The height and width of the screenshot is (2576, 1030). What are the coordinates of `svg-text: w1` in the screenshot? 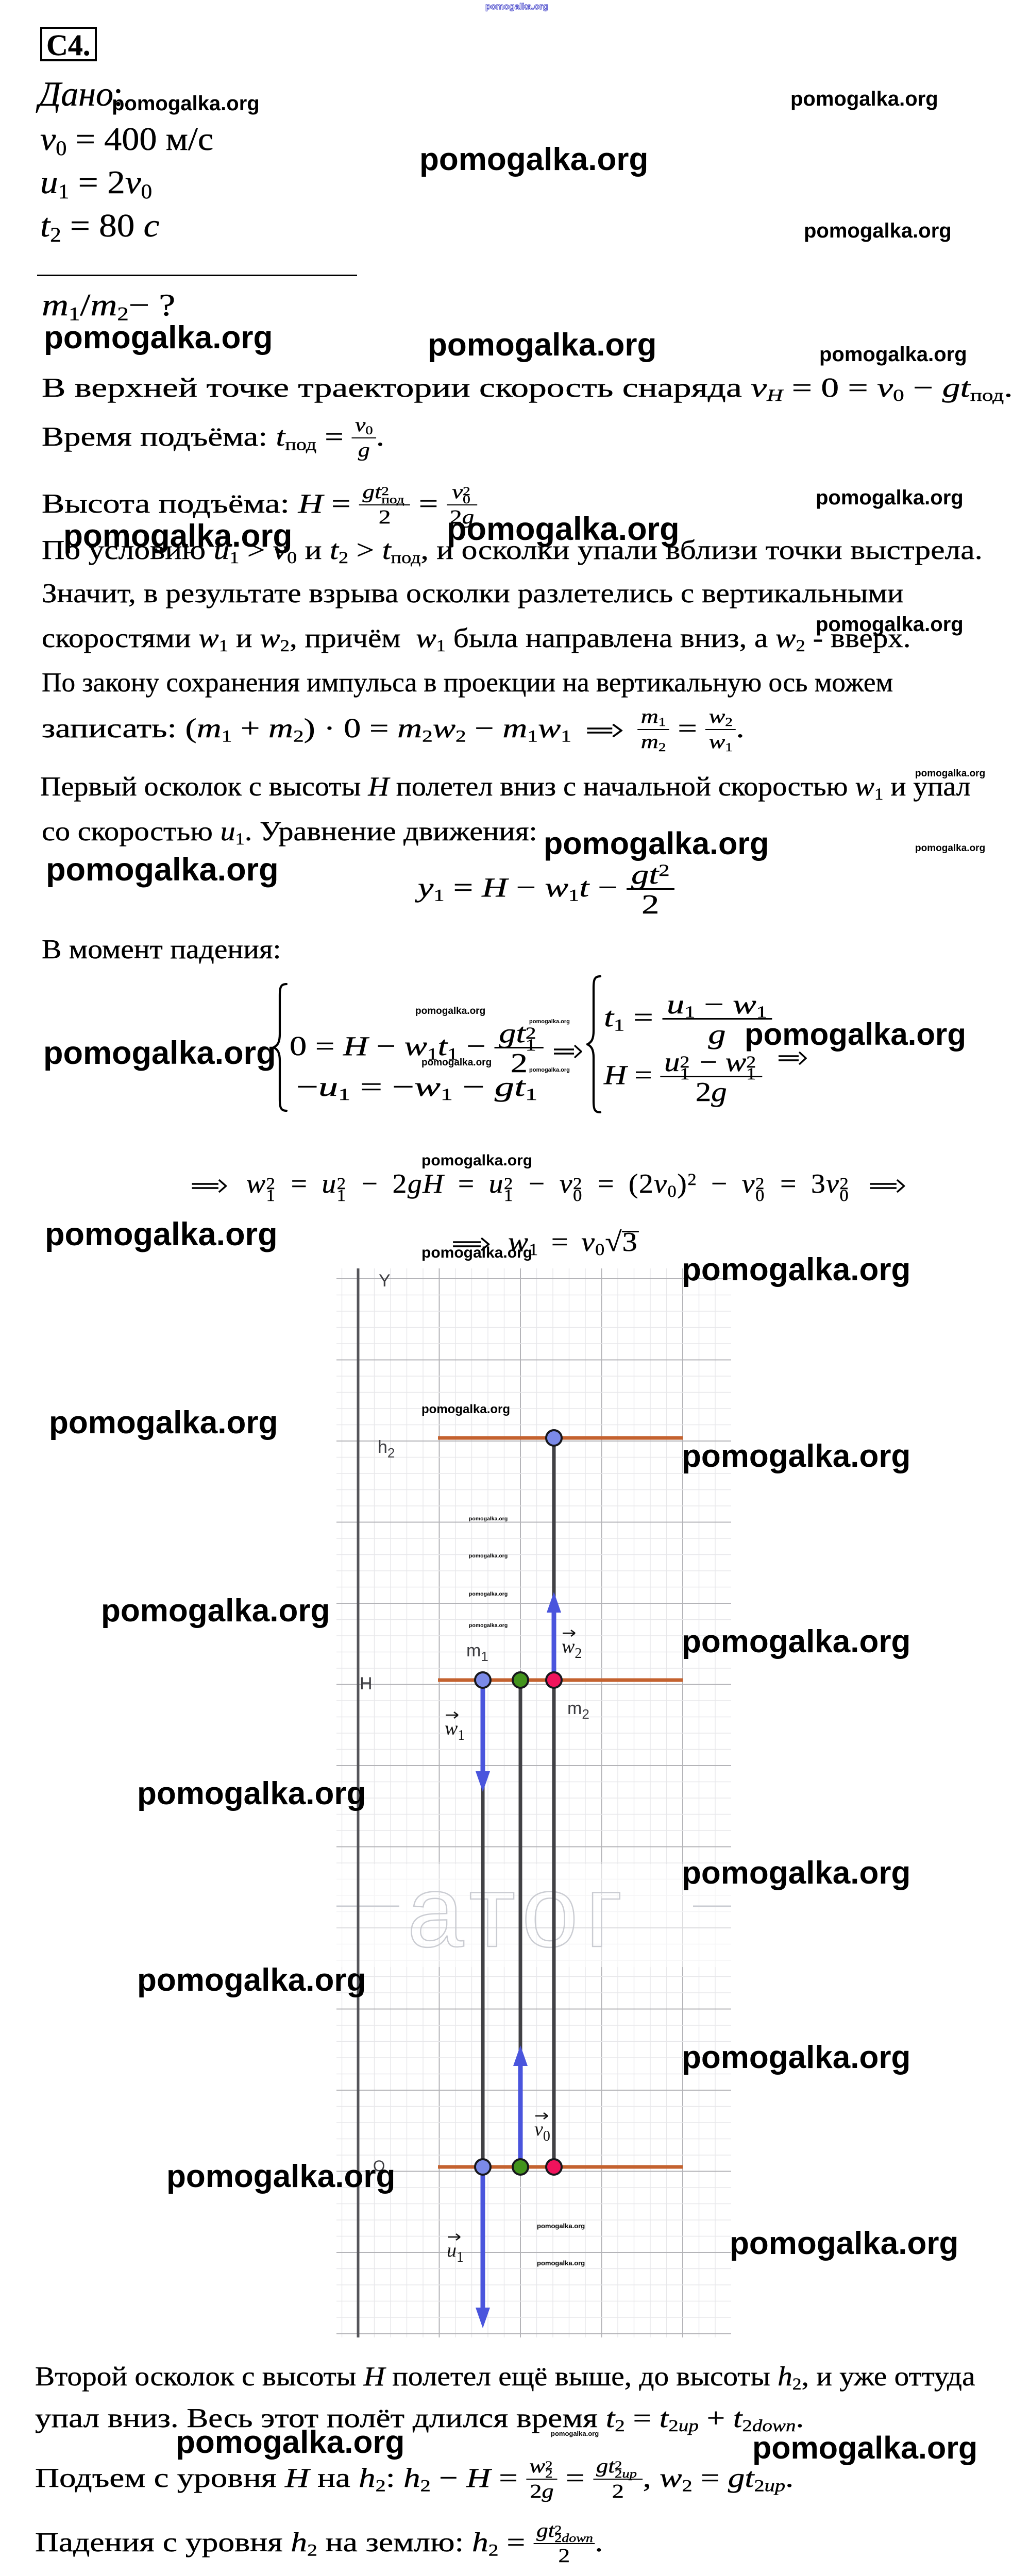 It's located at (455, 1730).